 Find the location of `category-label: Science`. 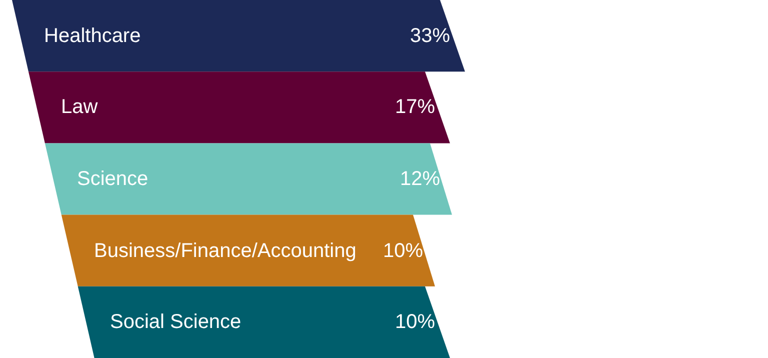

category-label: Science is located at coordinates (112, 179).